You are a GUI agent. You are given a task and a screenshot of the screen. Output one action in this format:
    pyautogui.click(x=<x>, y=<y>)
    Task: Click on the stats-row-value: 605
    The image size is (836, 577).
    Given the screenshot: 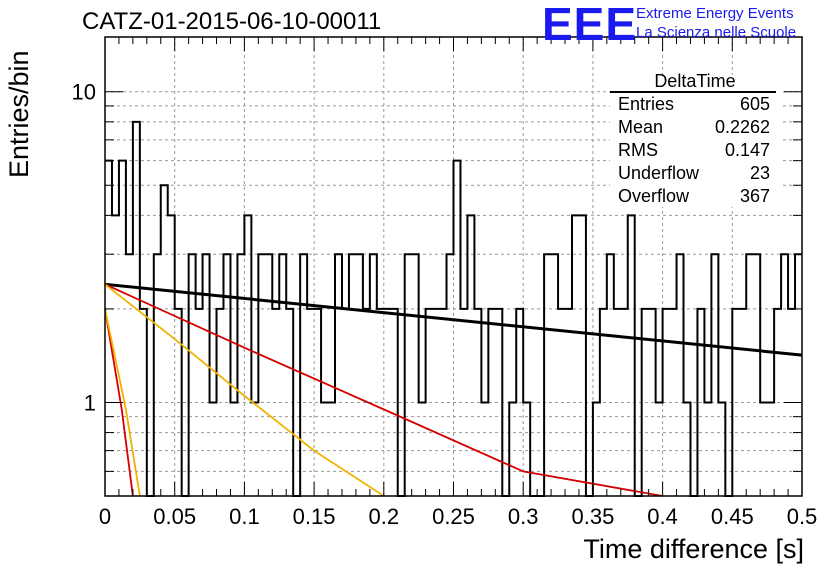 What is the action you would take?
    pyautogui.click(x=755, y=104)
    